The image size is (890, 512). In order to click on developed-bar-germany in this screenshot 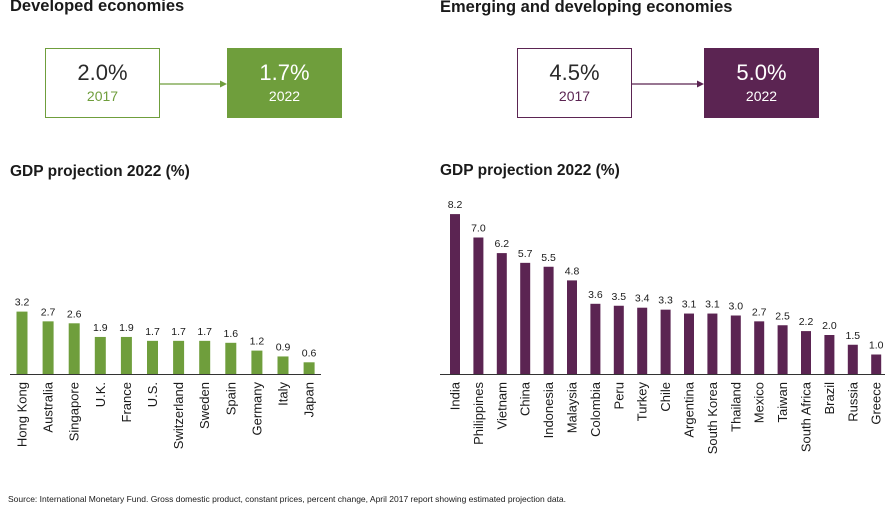, I will do `click(257, 362)`.